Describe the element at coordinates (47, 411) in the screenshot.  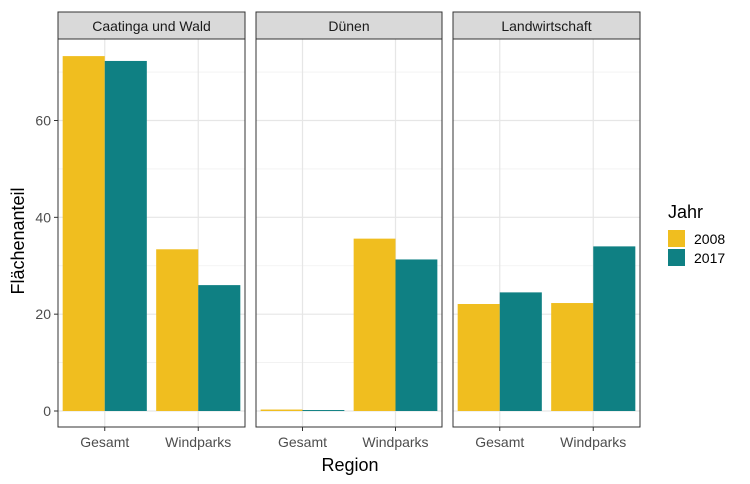
I see `y-tick-label: 0` at that location.